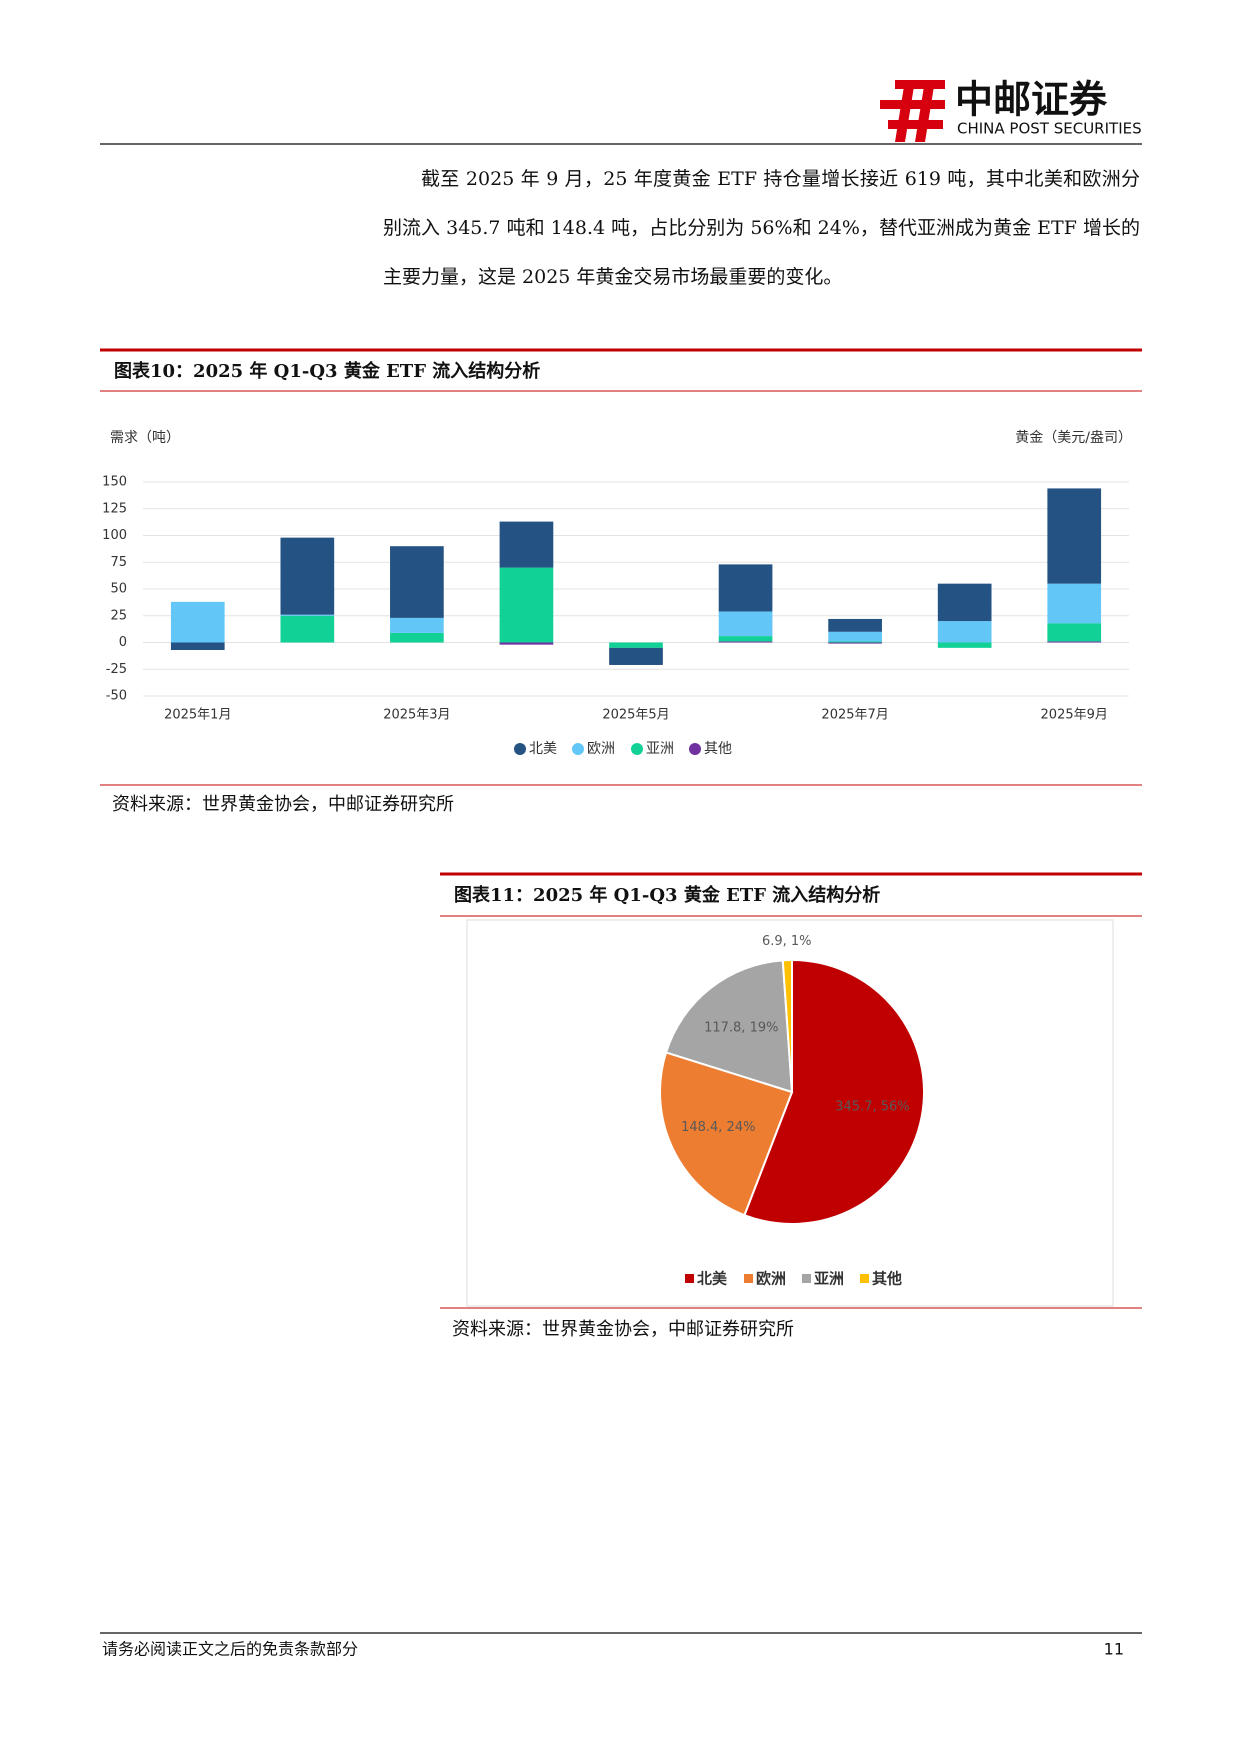  I want to click on y-axis-label: 需求（吨）, so click(145, 438).